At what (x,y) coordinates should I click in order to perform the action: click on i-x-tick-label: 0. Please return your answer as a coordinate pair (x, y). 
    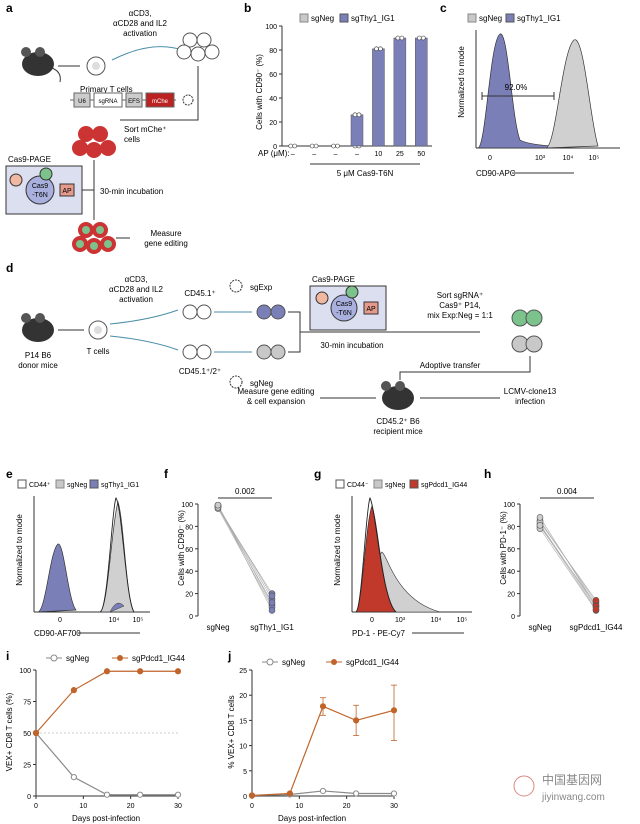
    Looking at the image, I should click on (36, 806).